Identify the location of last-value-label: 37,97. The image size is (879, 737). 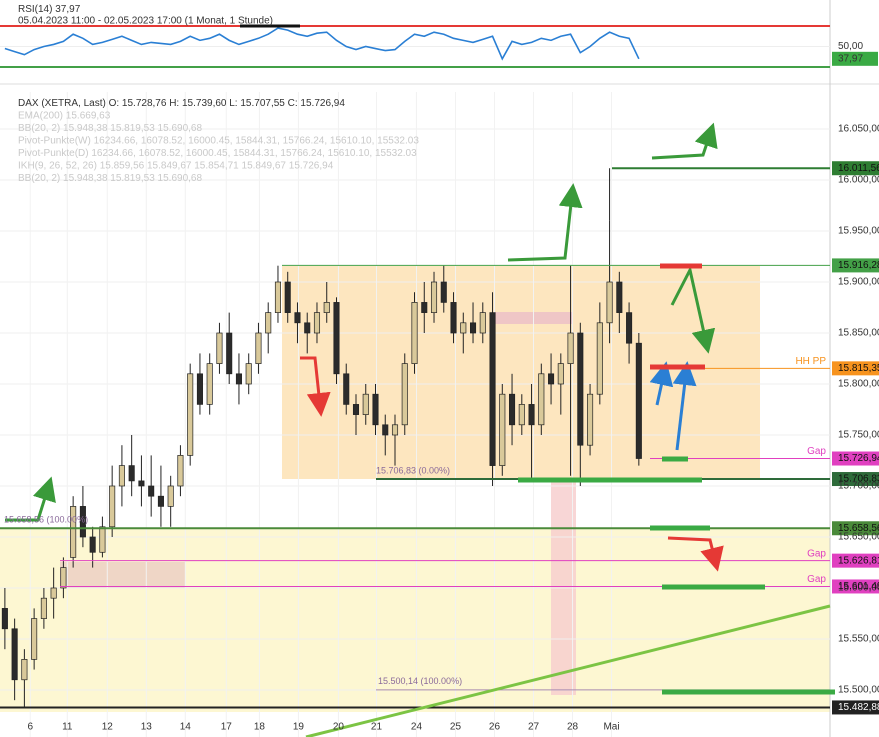
(850, 58).